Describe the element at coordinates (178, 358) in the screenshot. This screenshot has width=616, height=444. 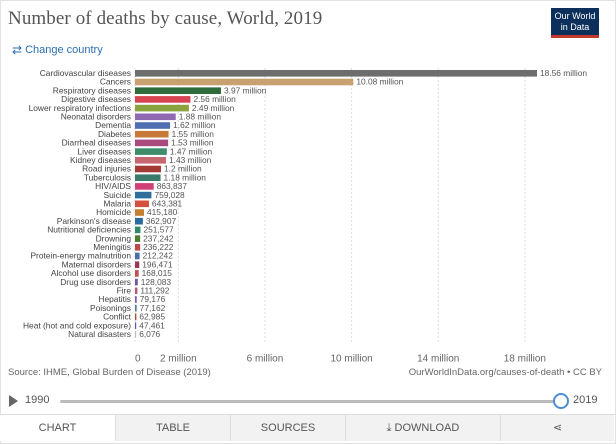
I see `x-tick-label: 2 million` at that location.